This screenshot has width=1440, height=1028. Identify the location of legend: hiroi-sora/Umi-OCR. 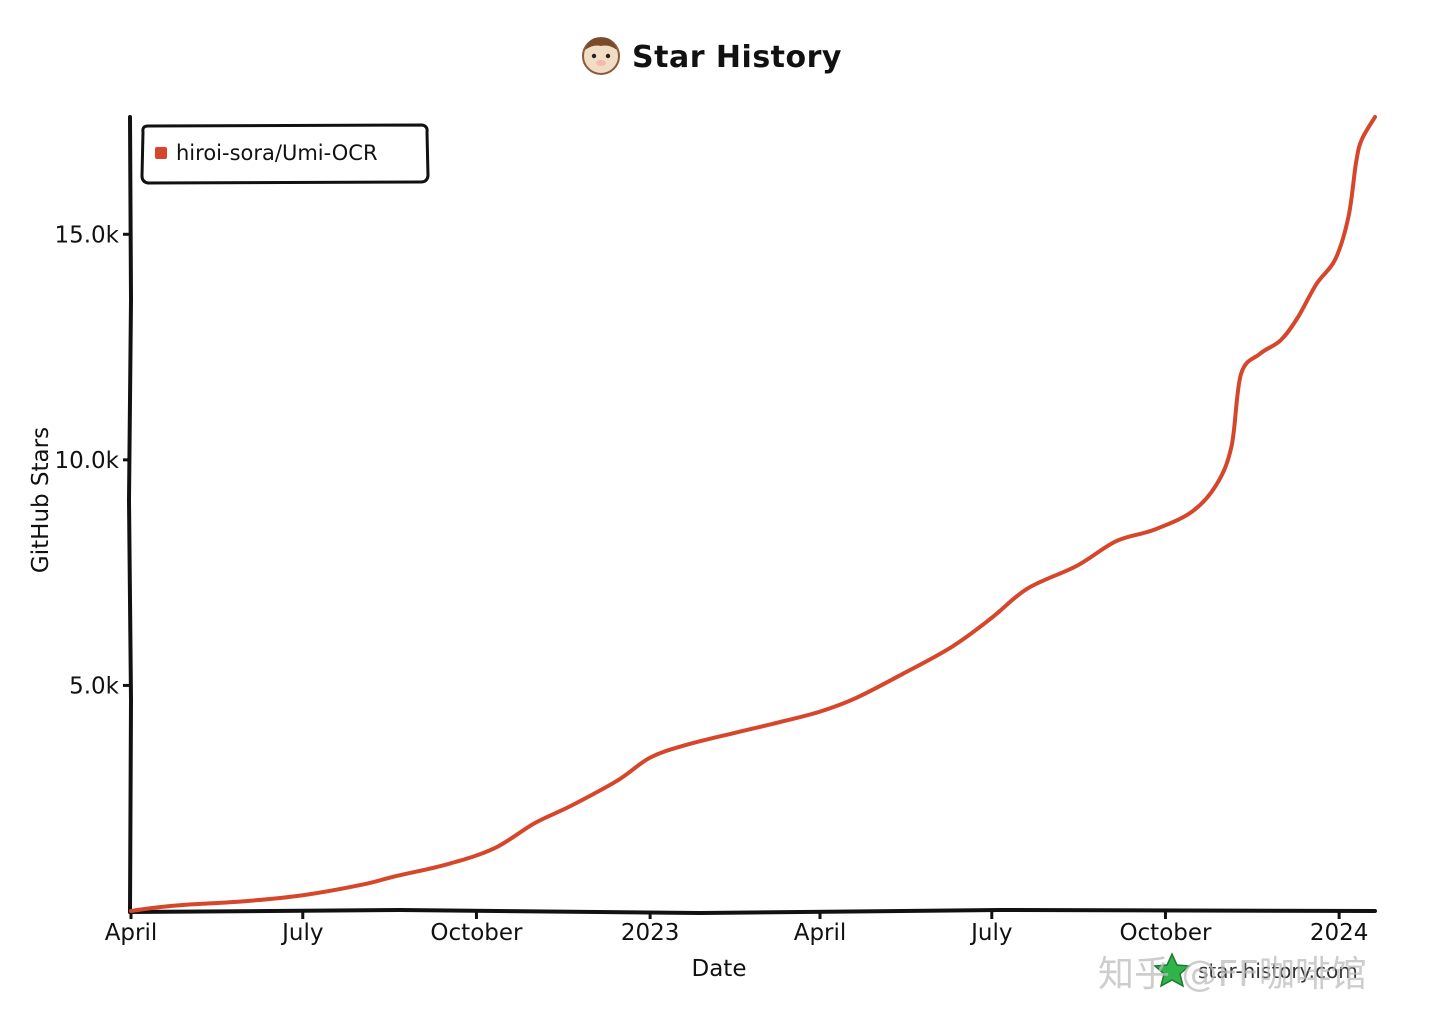
(285, 154).